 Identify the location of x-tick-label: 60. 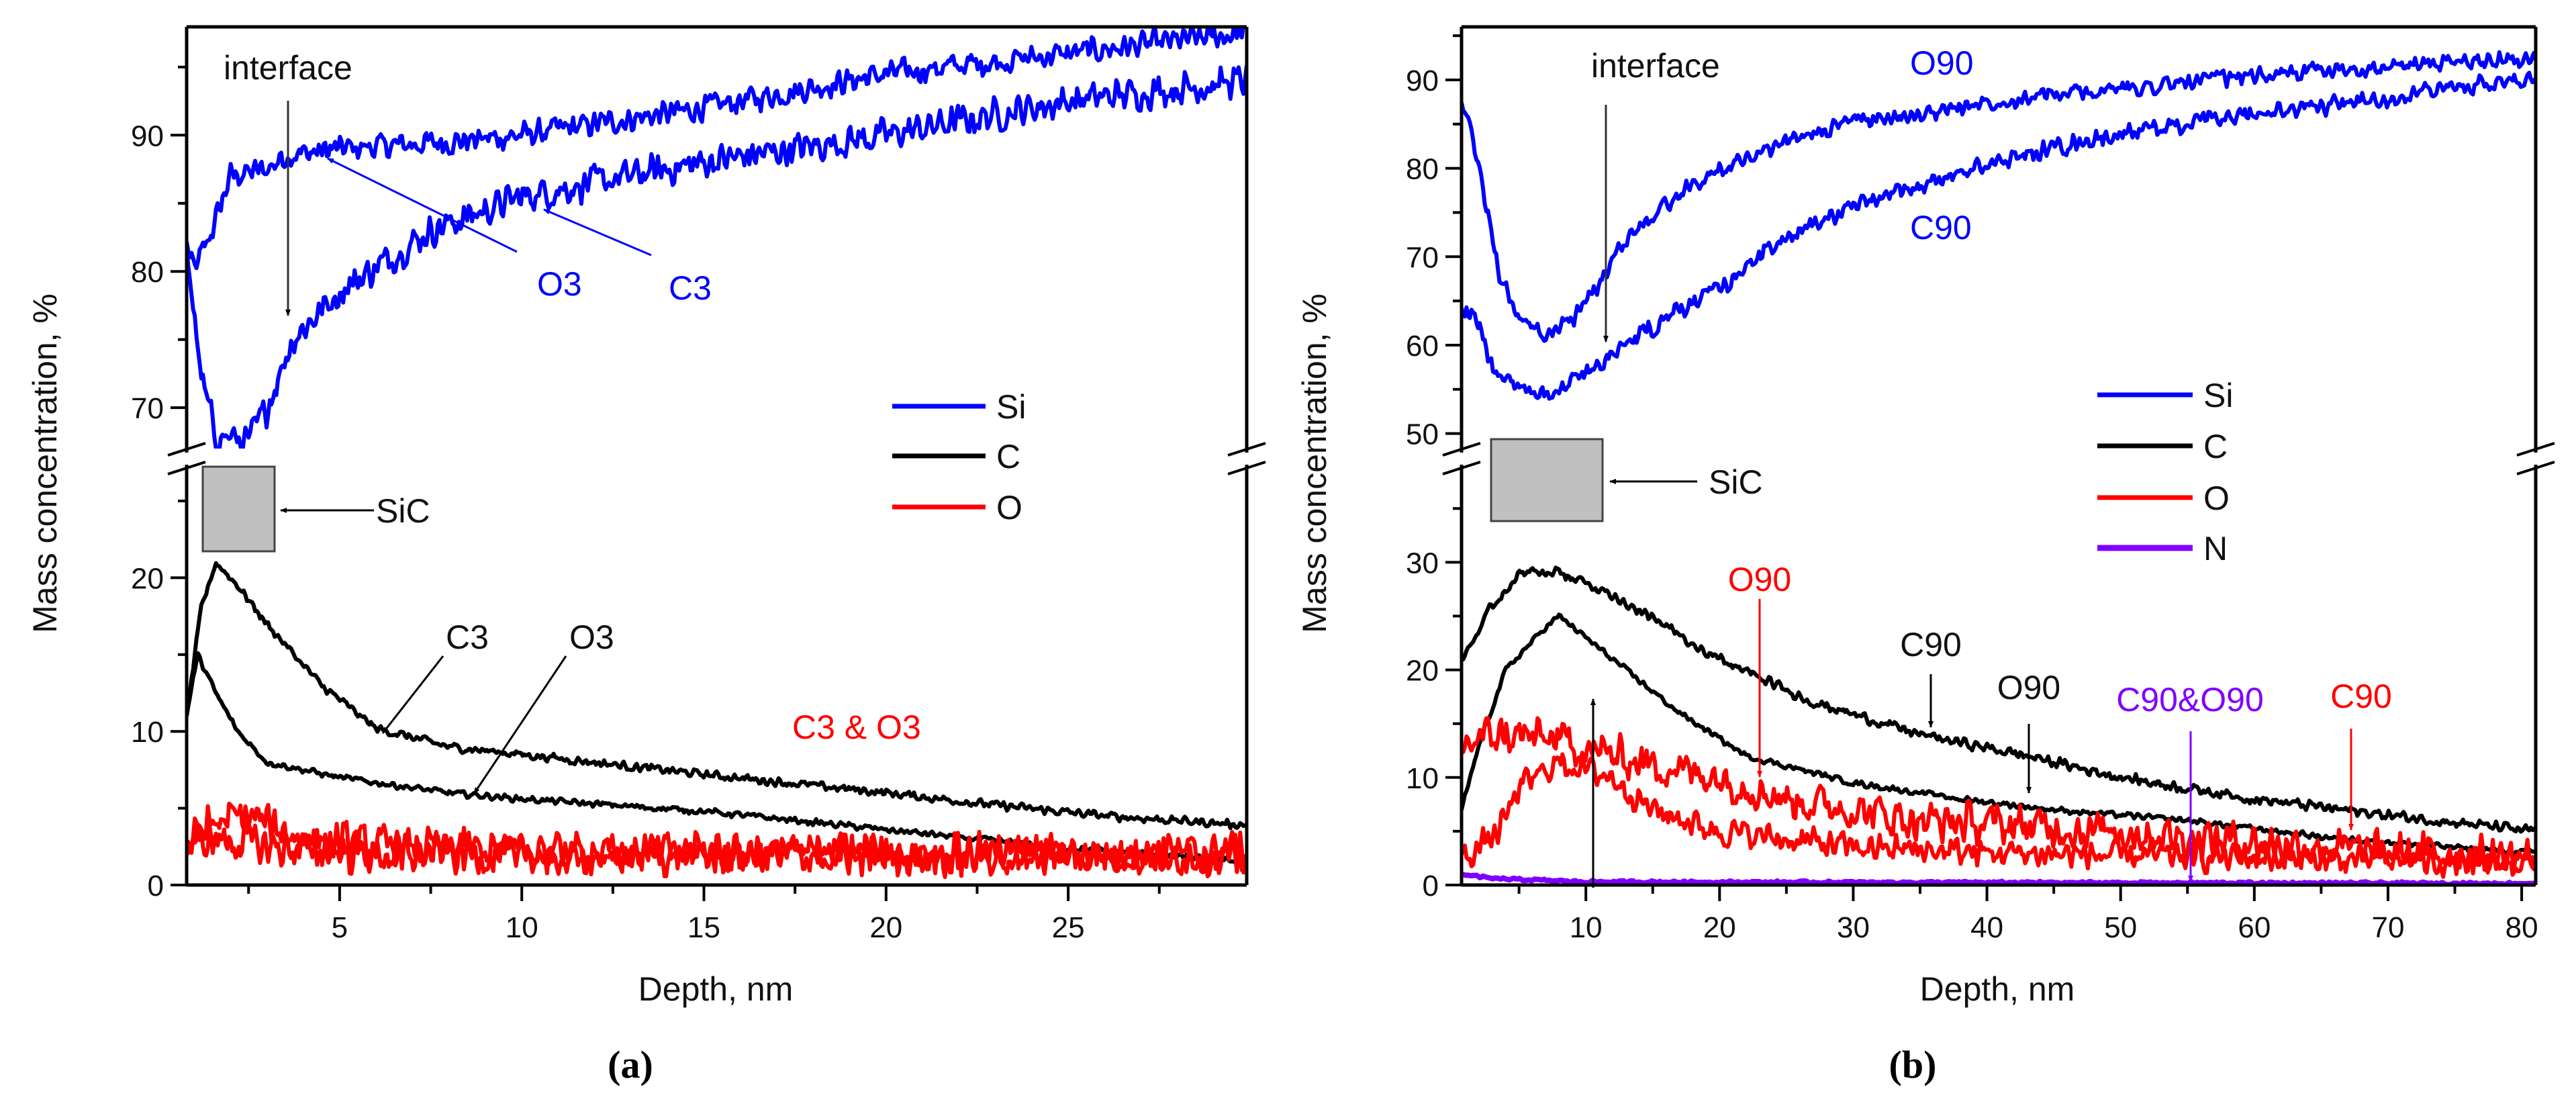
(2254, 927).